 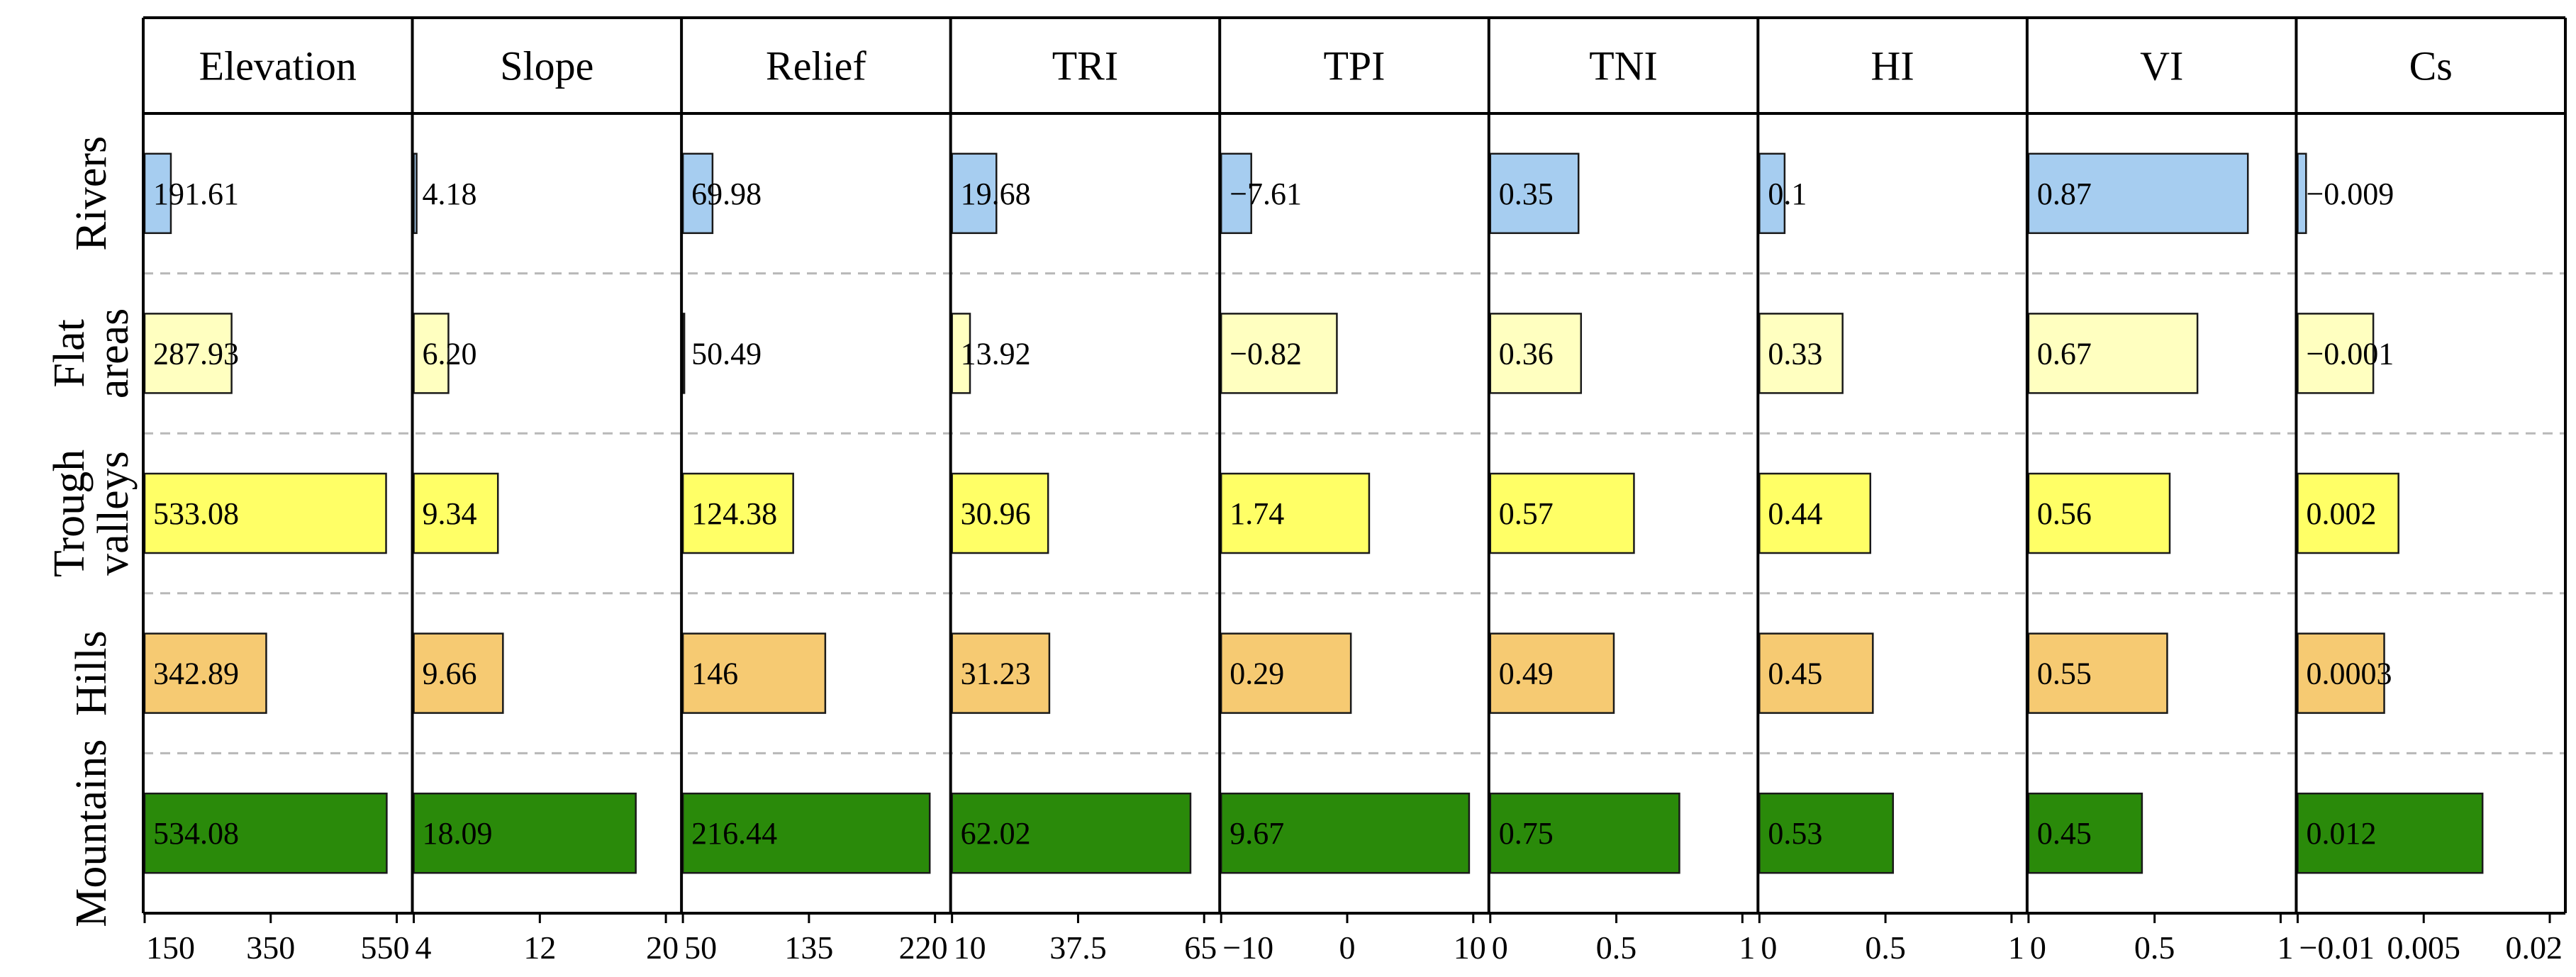 I want to click on tick-label: 4, so click(x=424, y=947).